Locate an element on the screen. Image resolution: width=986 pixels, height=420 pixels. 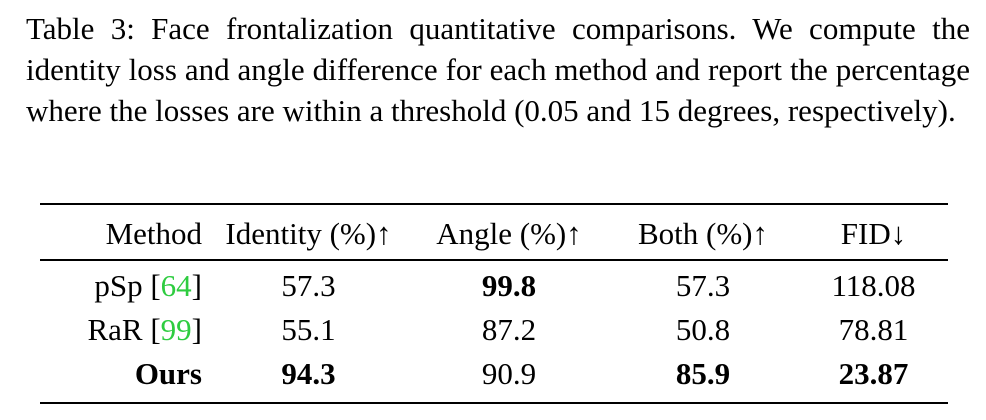
method-name: pSp is located at coordinates (118, 285).